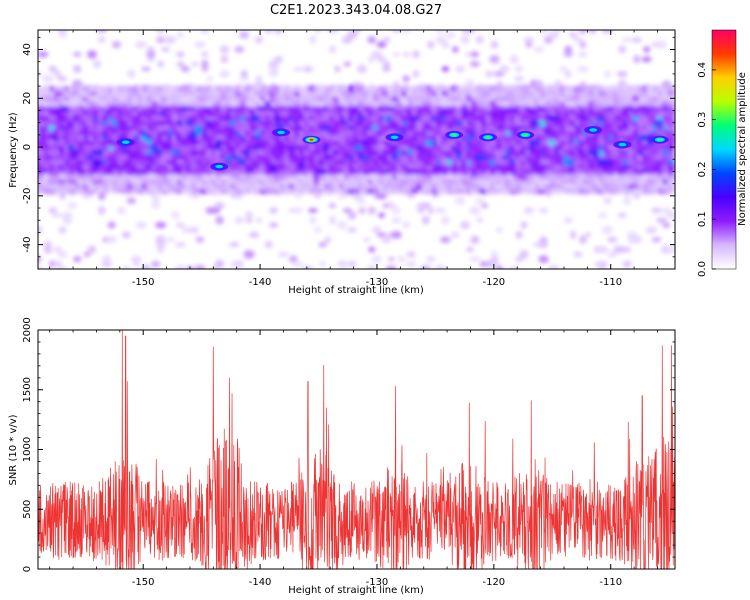 The image size is (750, 600). I want to click on x-tick-label: -150, so click(143, 282).